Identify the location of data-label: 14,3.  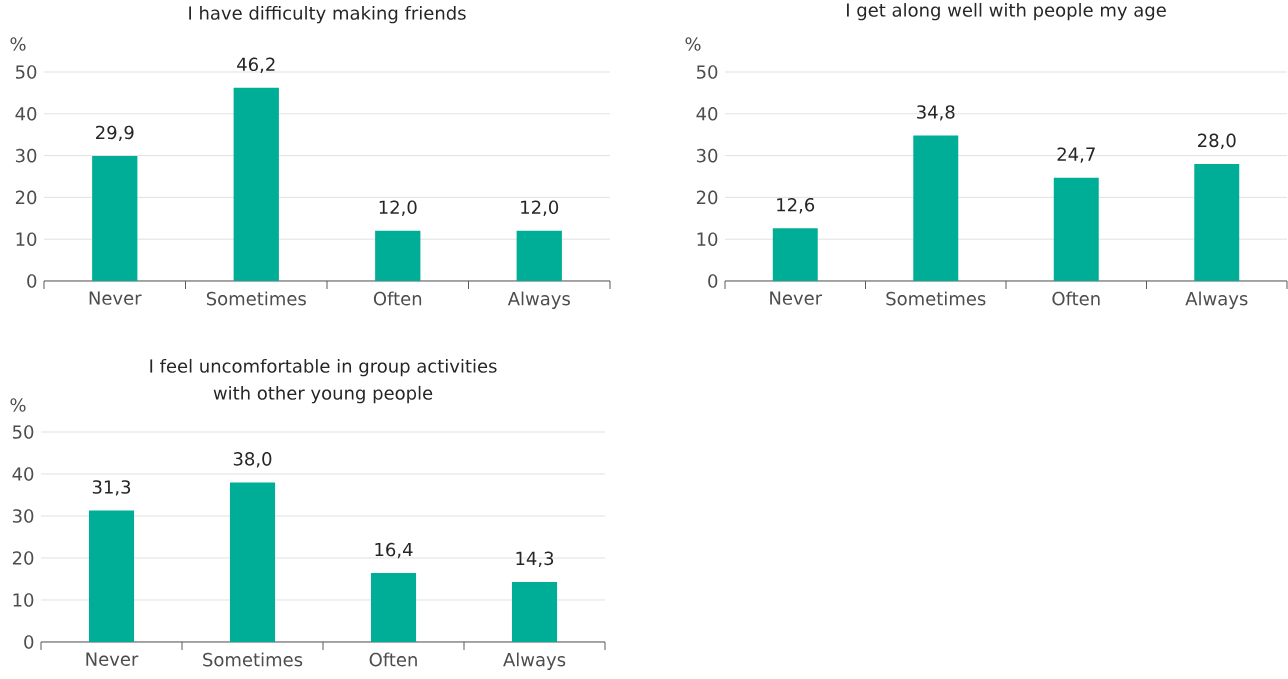
(535, 559).